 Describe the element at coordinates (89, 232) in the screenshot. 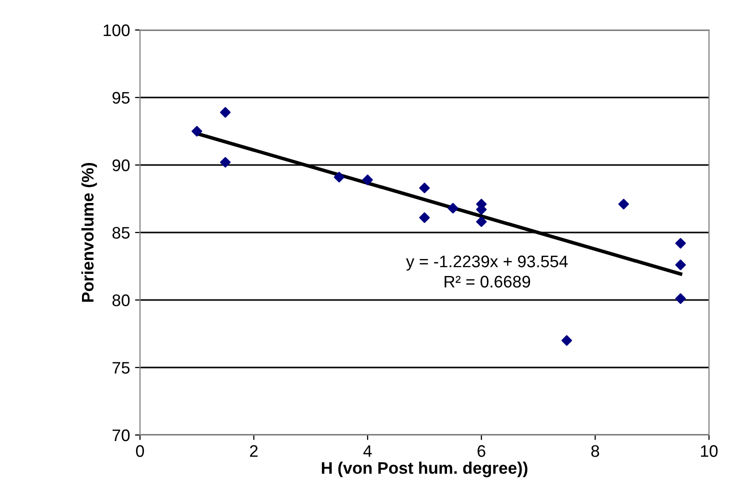

I see `y-axis-title: Porienvolume (%)` at that location.